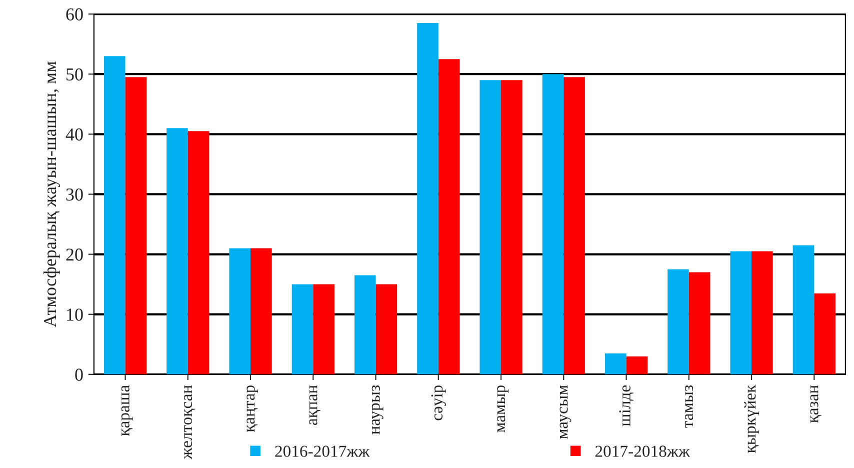 The height and width of the screenshot is (468, 854). What do you see at coordinates (74, 134) in the screenshot?
I see `y-tick-label: 40` at bounding box center [74, 134].